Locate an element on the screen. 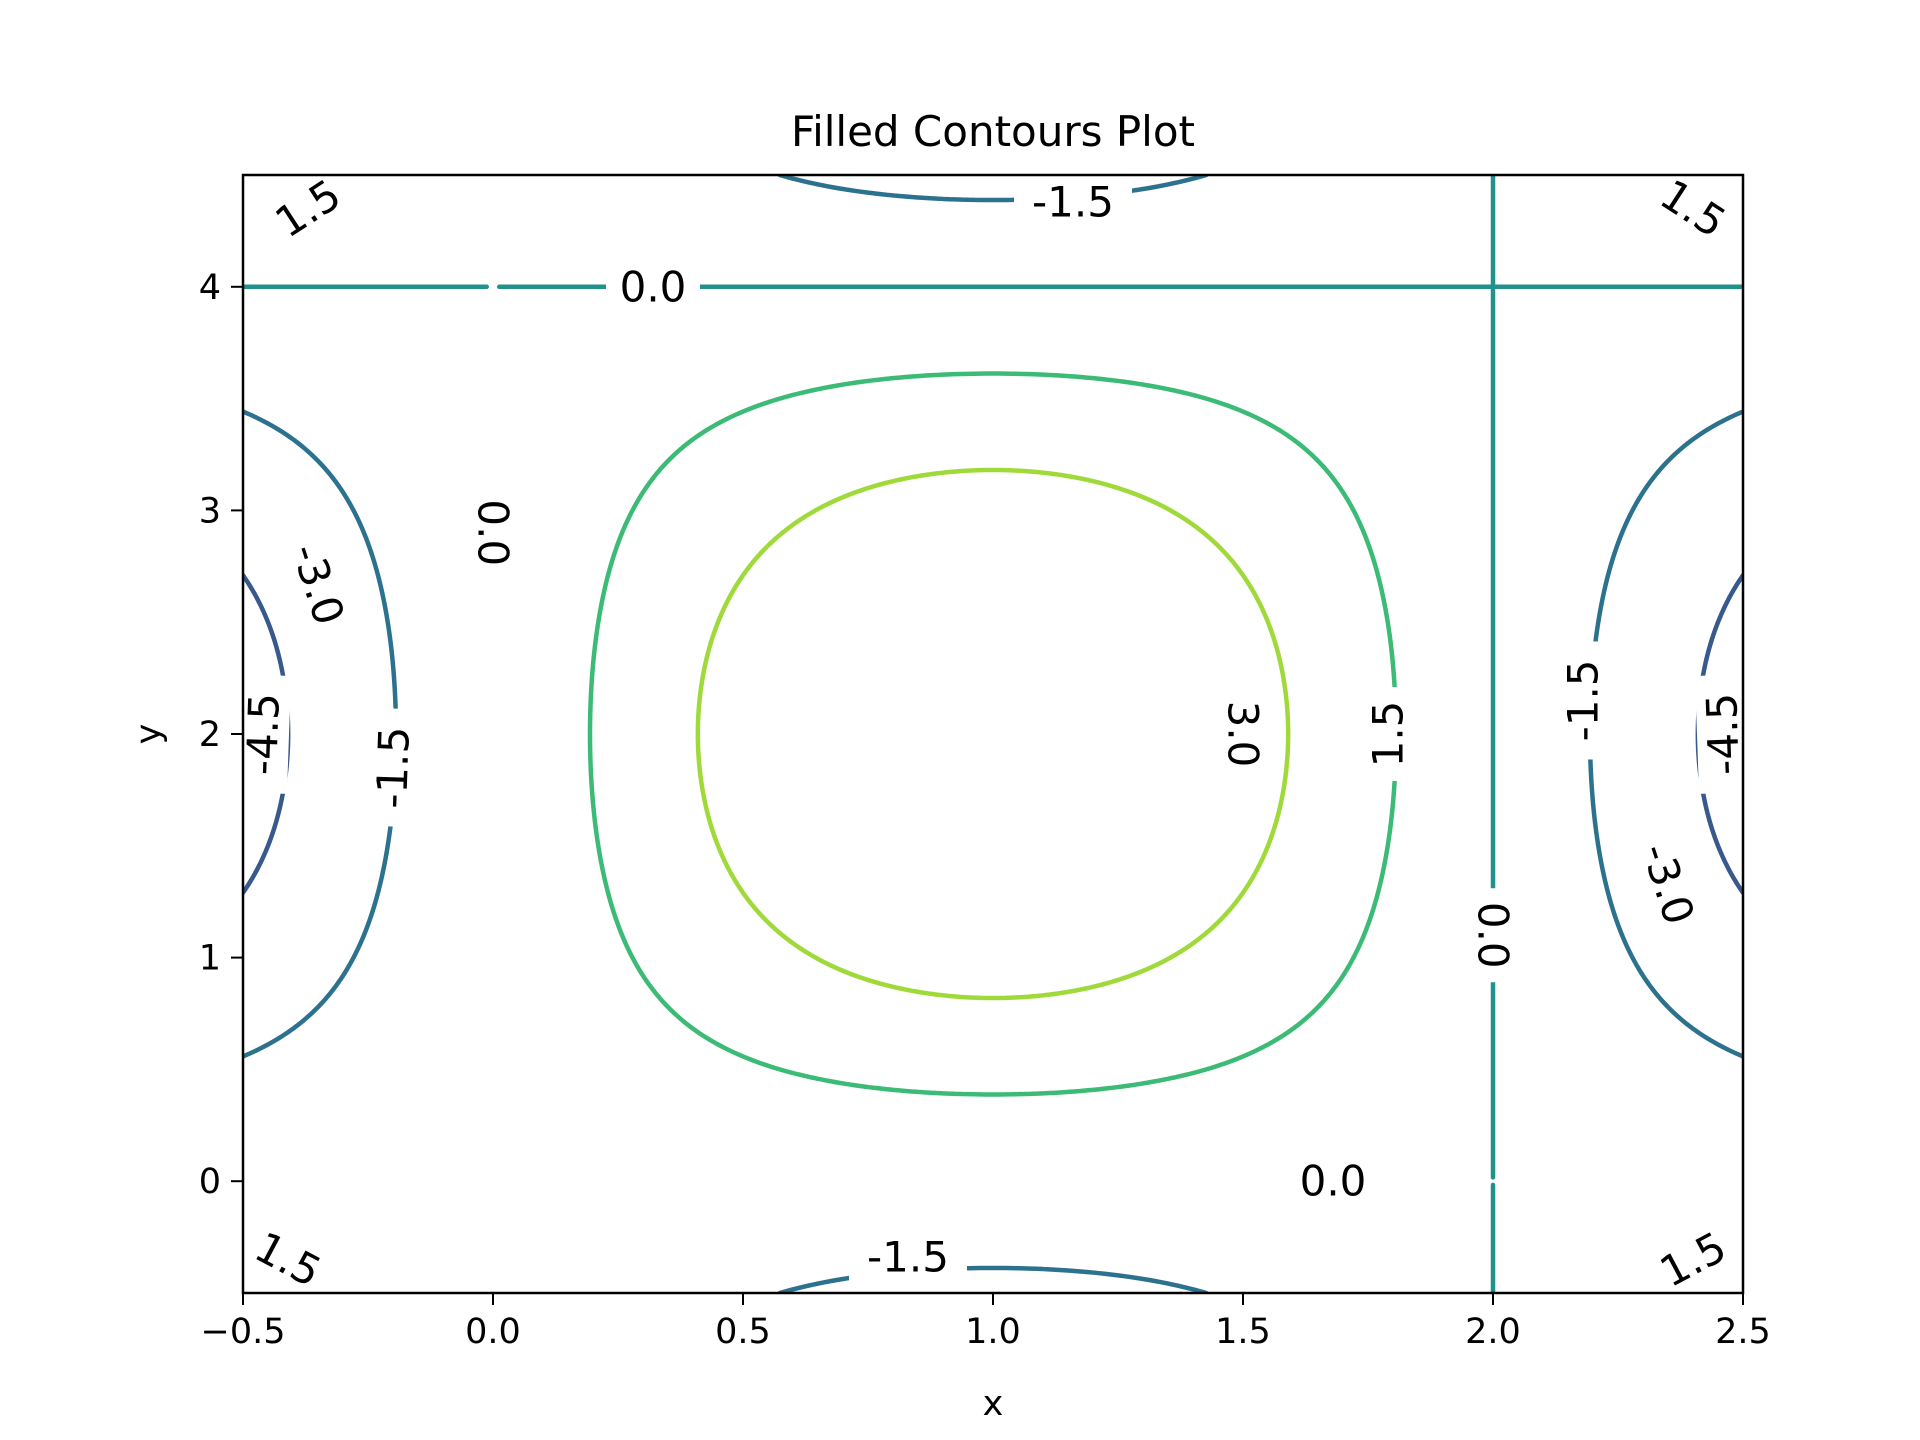 The height and width of the screenshot is (1440, 1920). x-tick-label: −0.5 is located at coordinates (243, 1332).